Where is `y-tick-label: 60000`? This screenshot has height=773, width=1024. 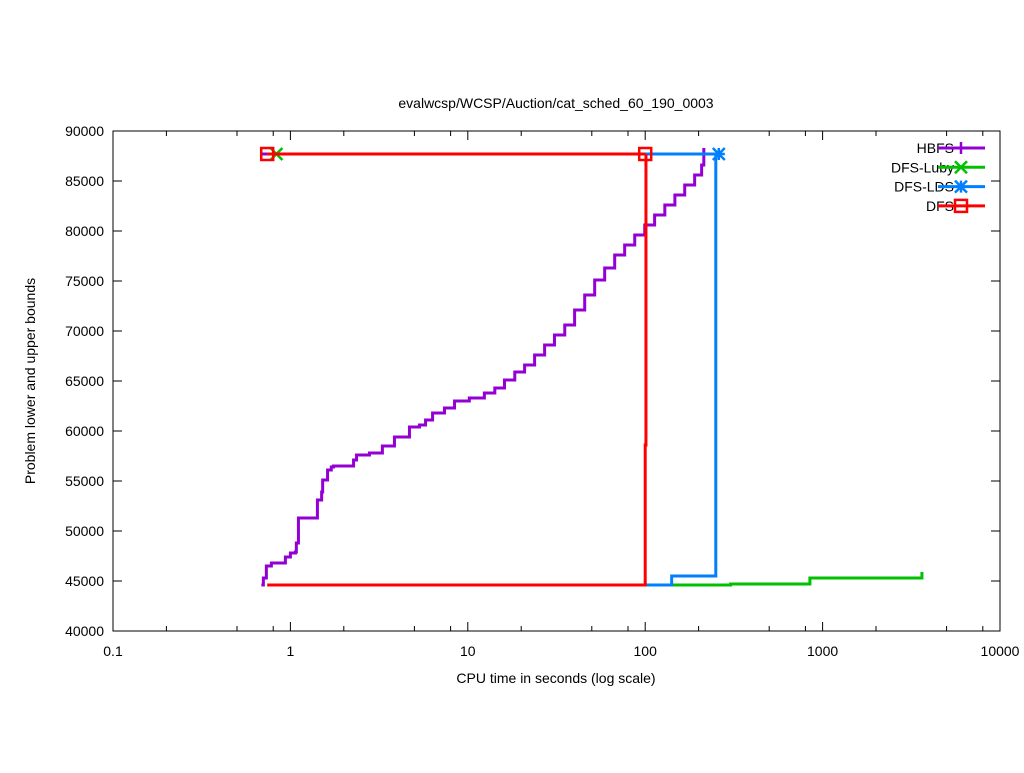
y-tick-label: 60000 is located at coordinates (84, 431).